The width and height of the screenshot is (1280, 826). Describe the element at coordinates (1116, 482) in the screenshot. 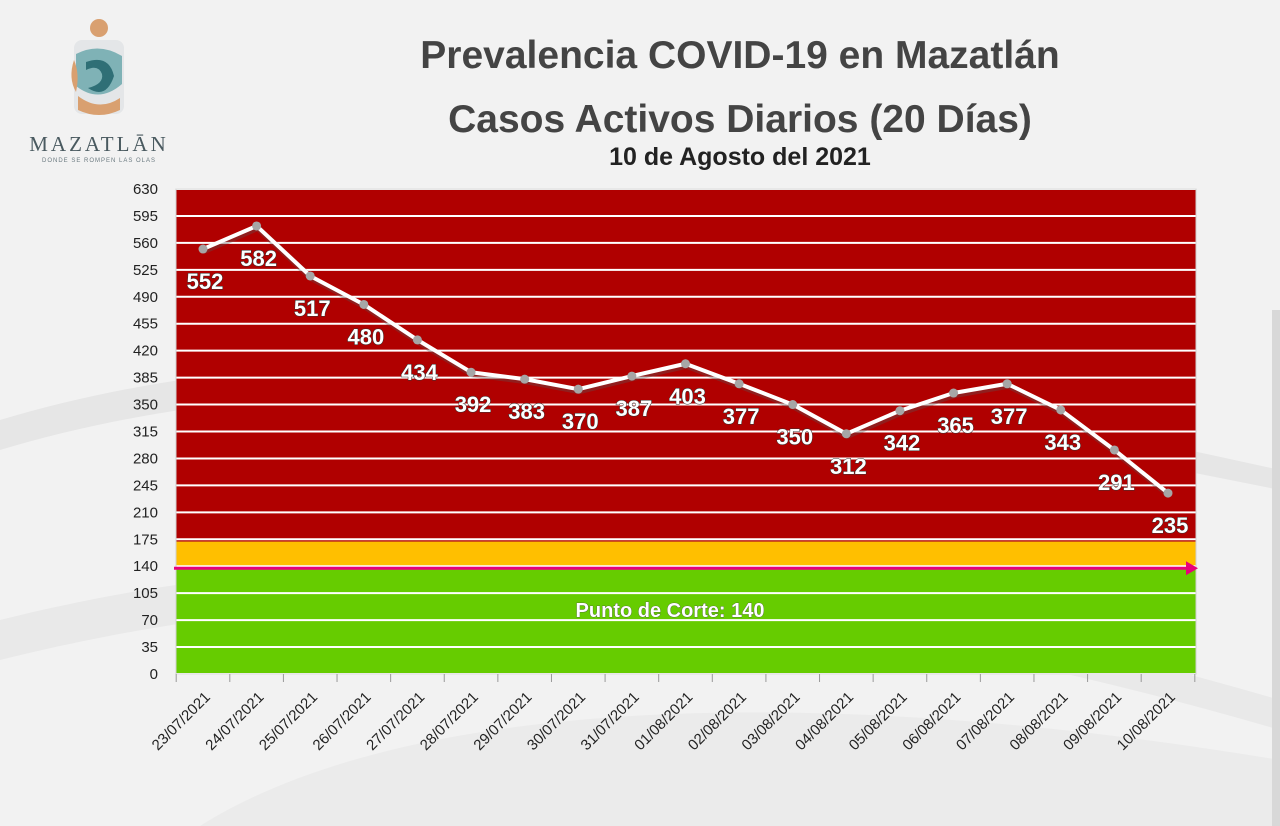

I see `data-label: 291` at that location.